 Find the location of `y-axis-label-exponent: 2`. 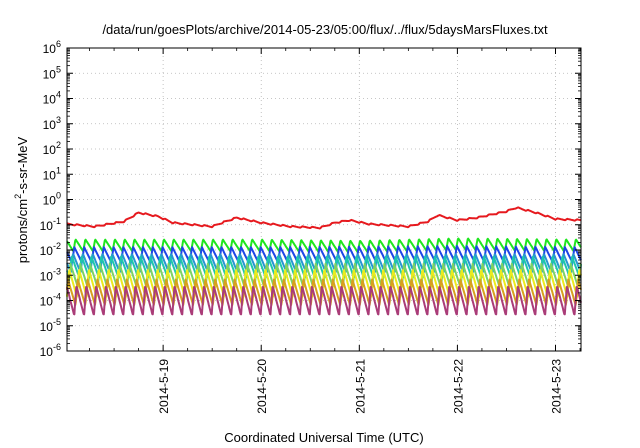

y-axis-label-exponent: 2 is located at coordinates (18, 196).